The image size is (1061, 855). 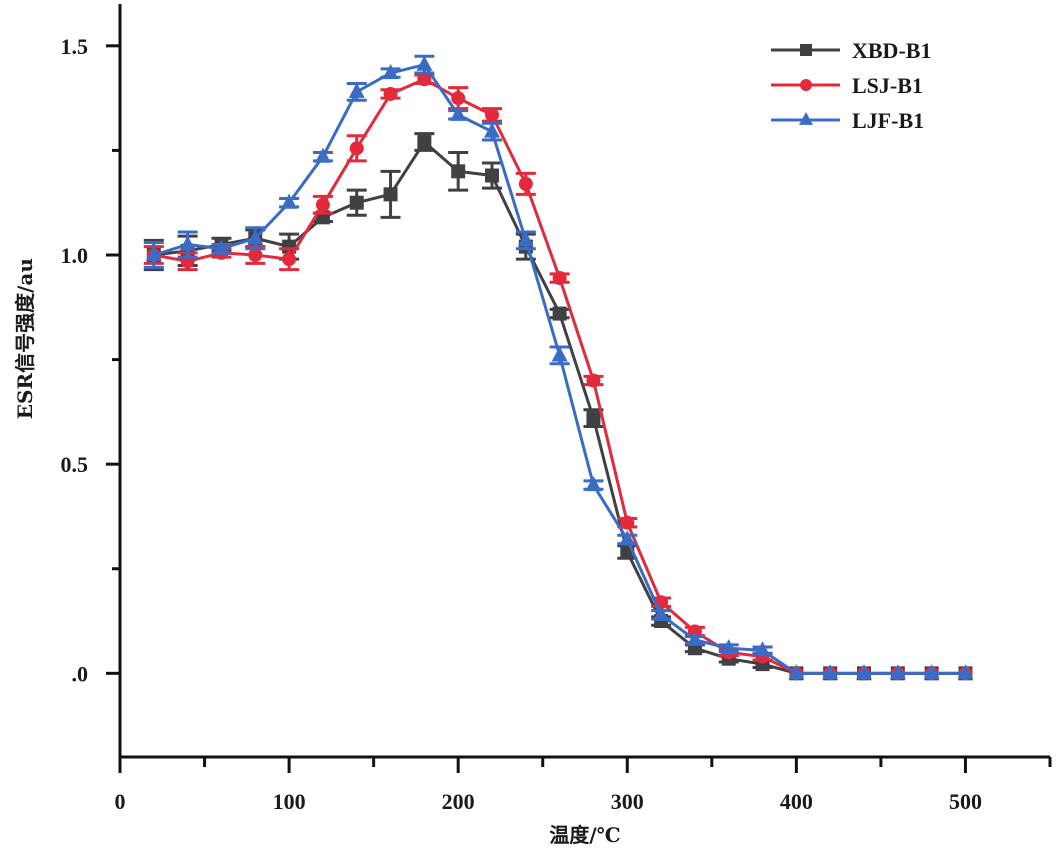 What do you see at coordinates (627, 801) in the screenshot?
I see `x-tick-label: 300` at bounding box center [627, 801].